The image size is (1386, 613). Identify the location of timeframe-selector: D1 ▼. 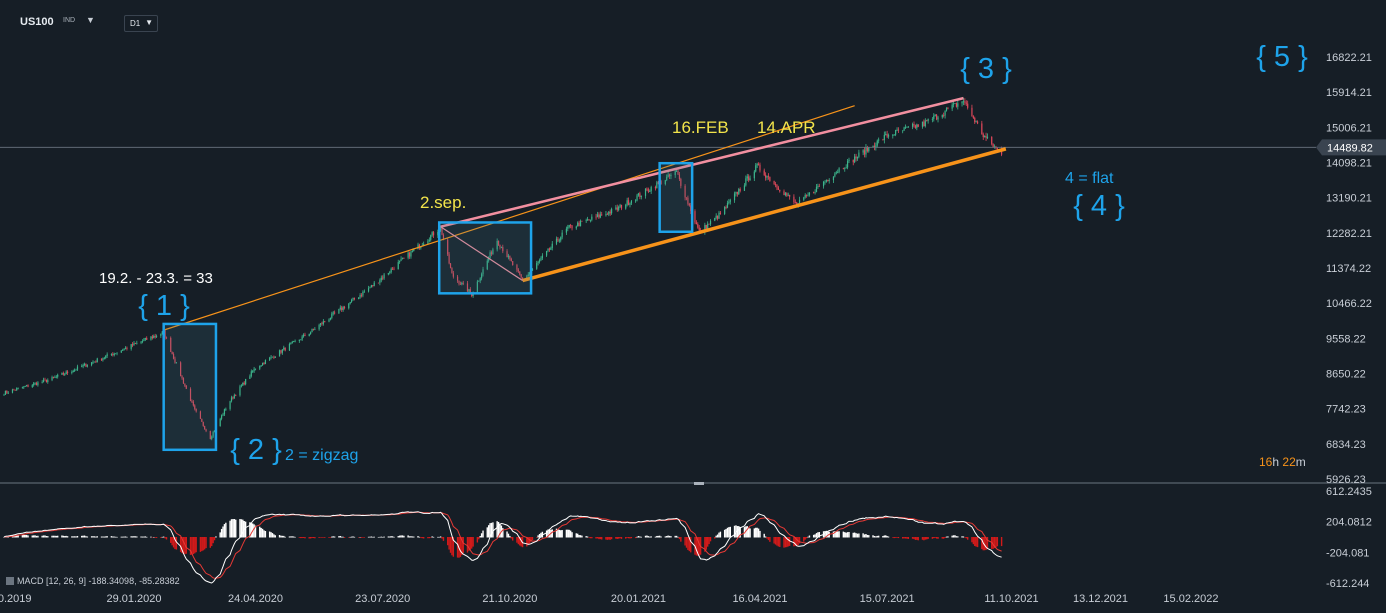
(141, 23).